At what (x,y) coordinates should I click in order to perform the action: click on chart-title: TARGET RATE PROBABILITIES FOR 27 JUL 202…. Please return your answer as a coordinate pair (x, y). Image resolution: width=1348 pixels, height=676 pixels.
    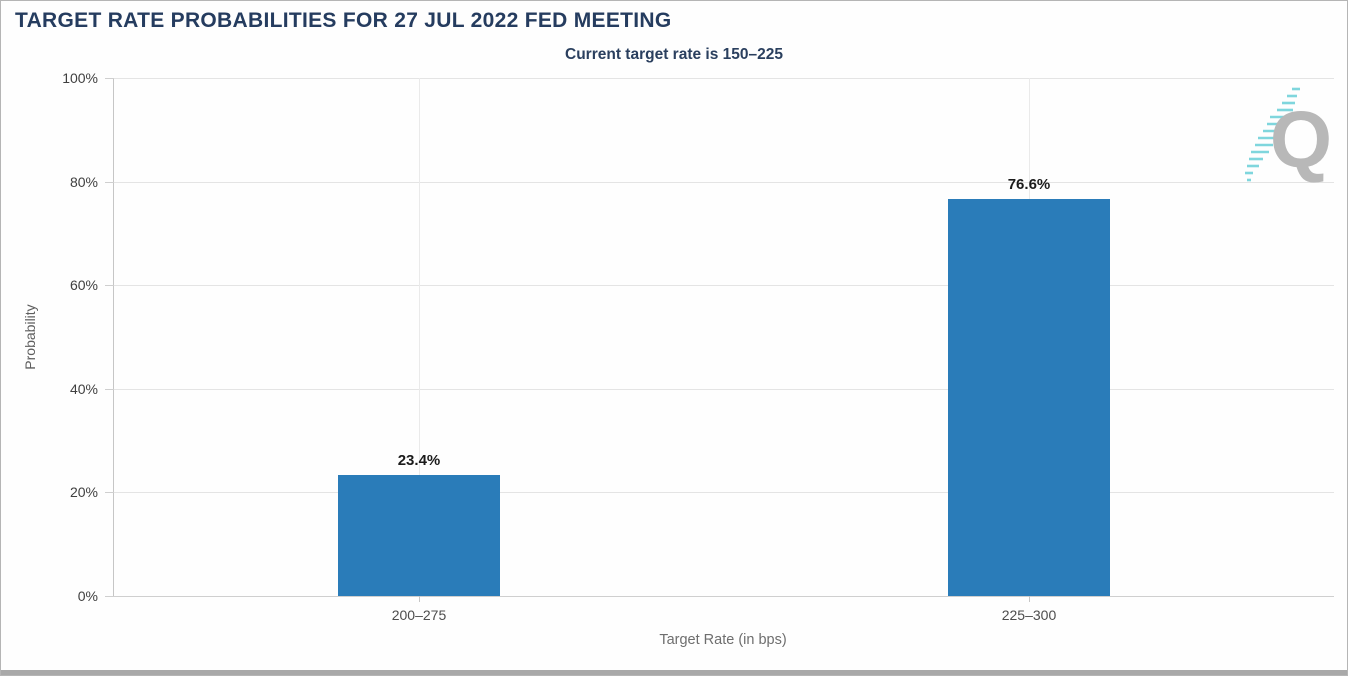
    Looking at the image, I should click on (343, 20).